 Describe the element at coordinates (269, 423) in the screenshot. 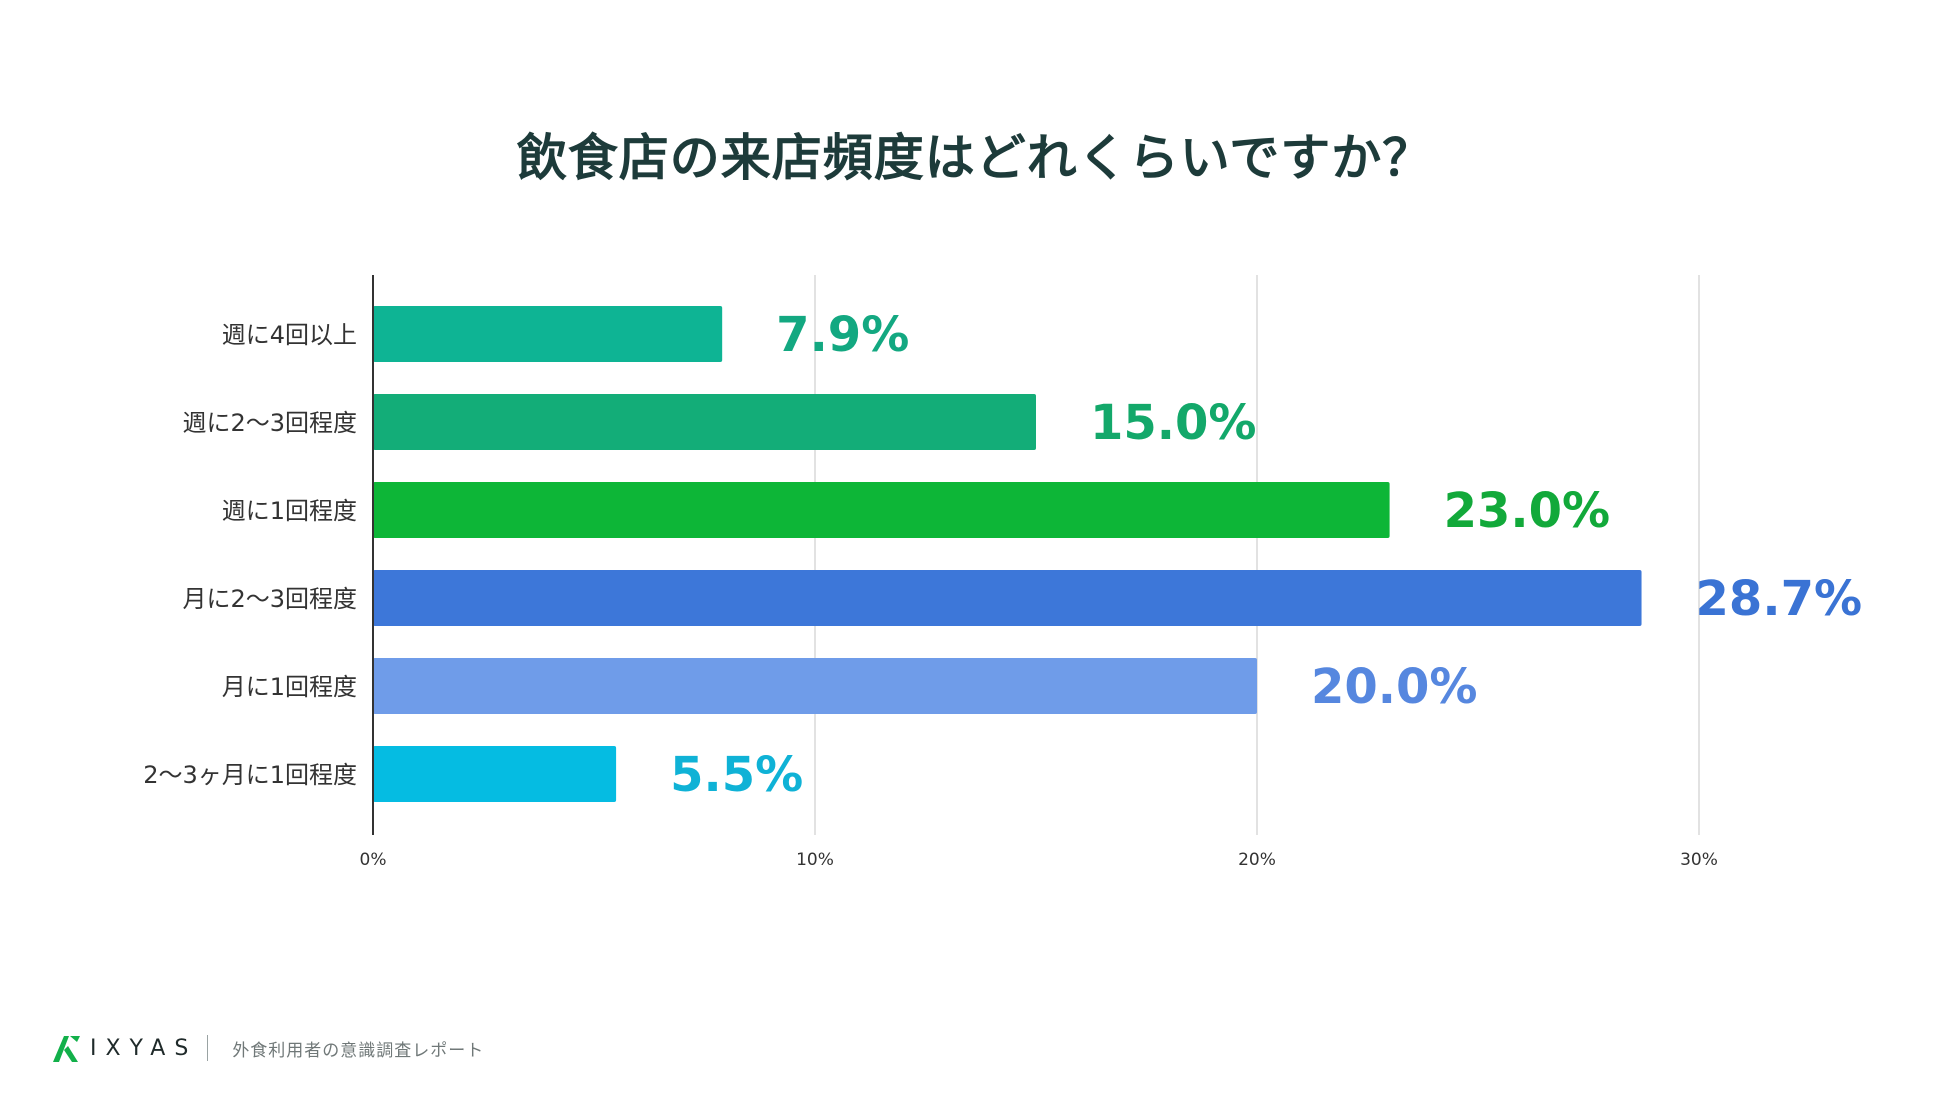

I see `category-label: 週に2〜3回程度` at that location.